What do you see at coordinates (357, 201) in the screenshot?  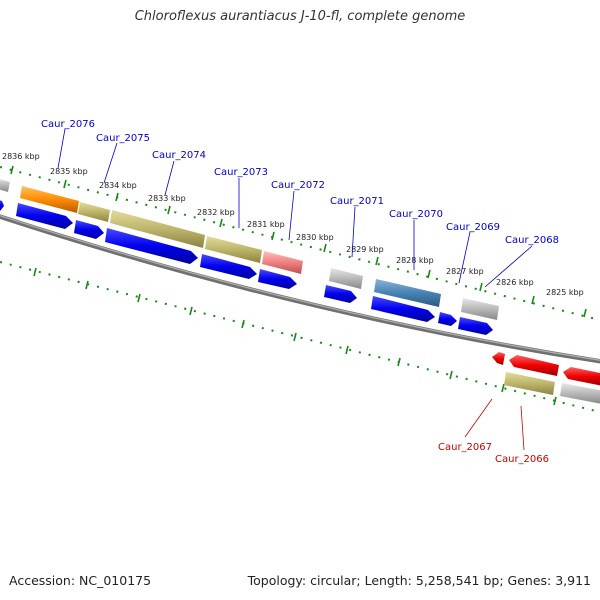 I see `gene-label-caur-2071: Caur_2071` at bounding box center [357, 201].